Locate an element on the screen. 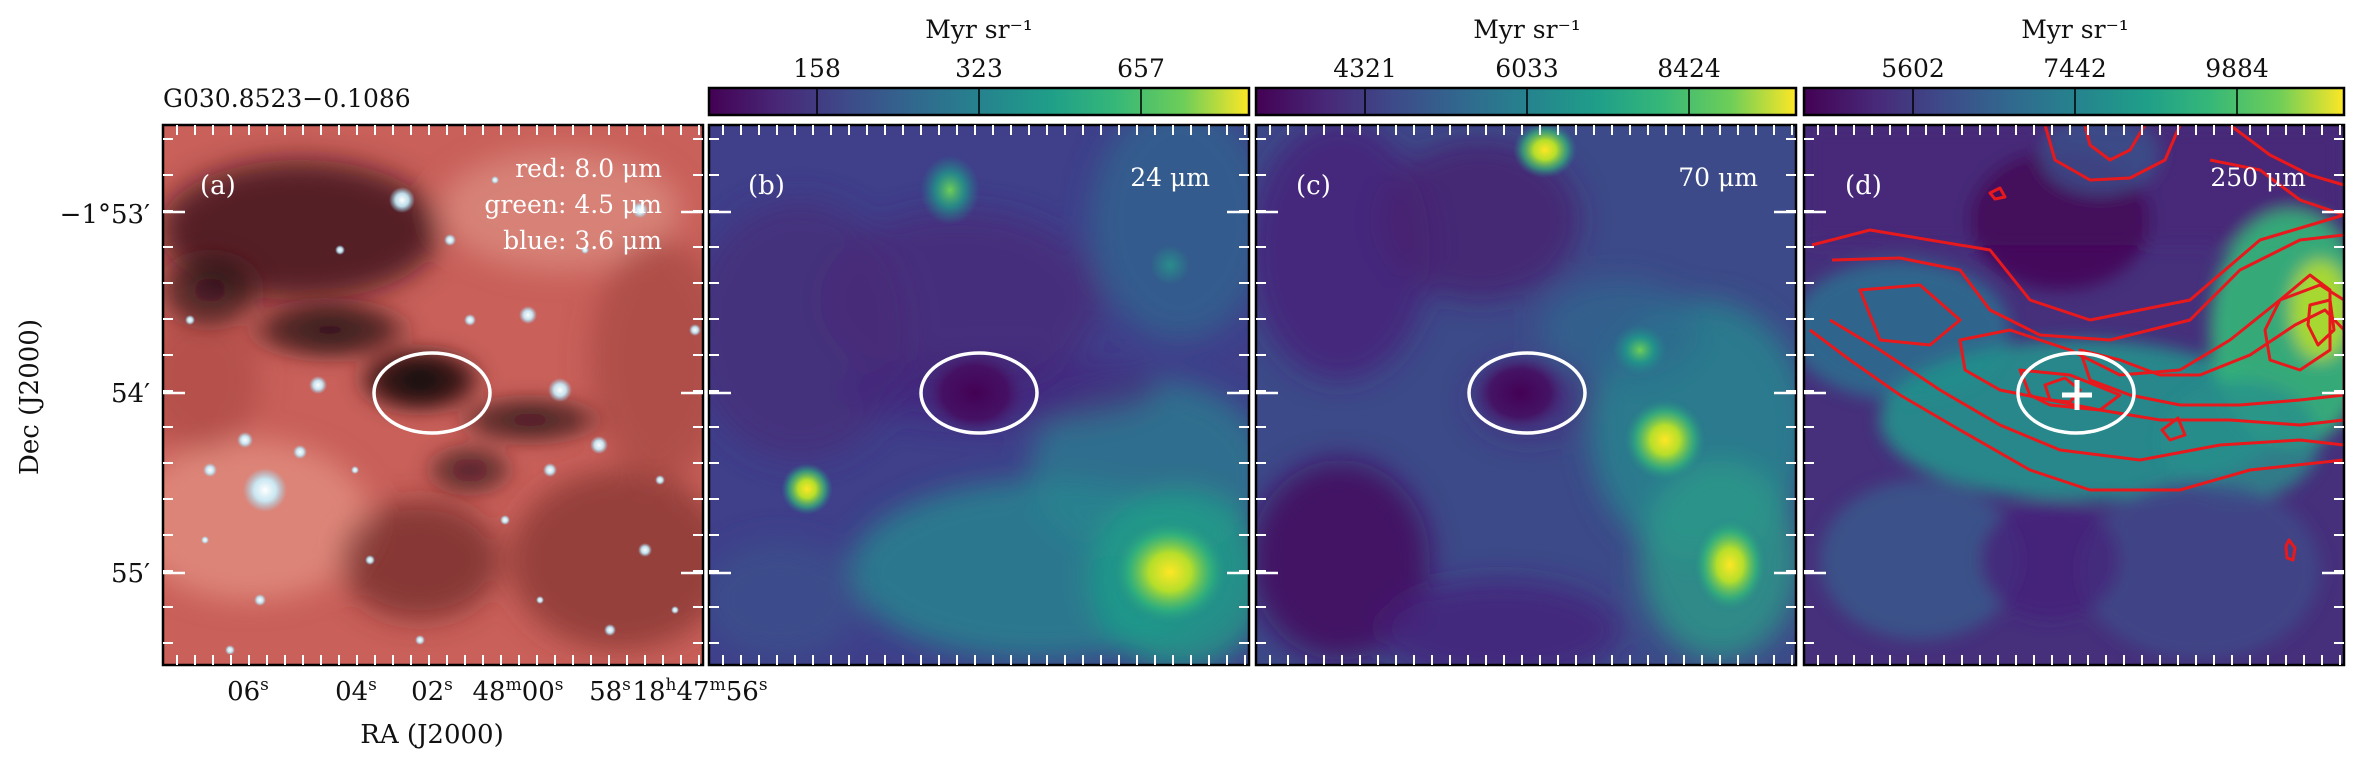  panel-label: (d) is located at coordinates (1863, 186).